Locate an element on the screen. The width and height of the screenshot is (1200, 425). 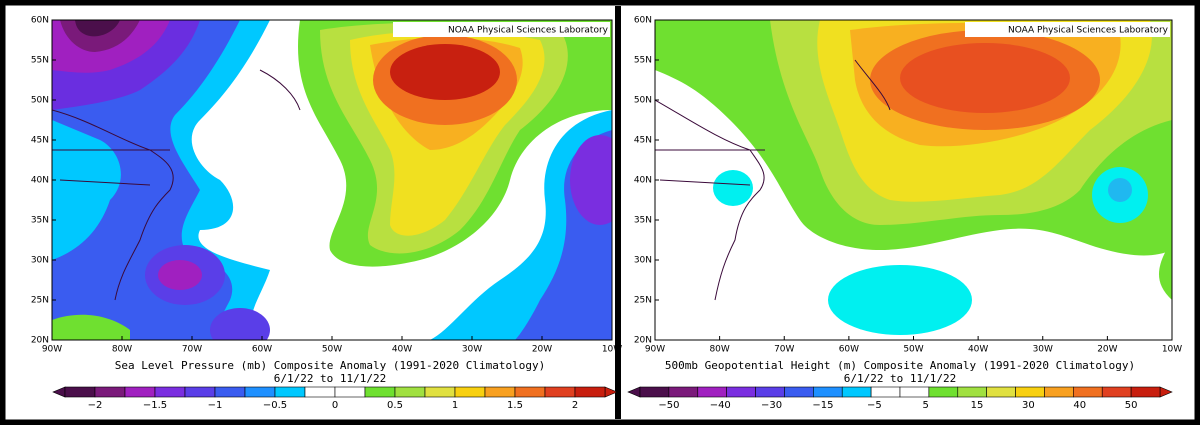
colorbar-label: −2 is located at coordinates (95, 405).